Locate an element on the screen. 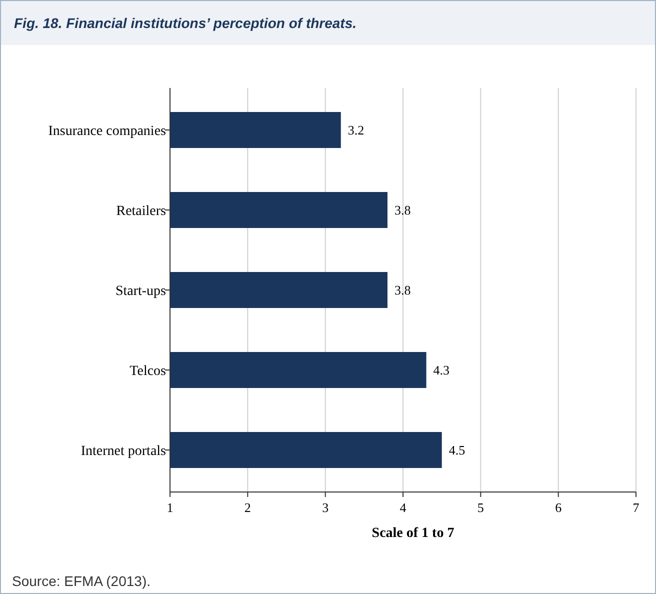 The height and width of the screenshot is (594, 656). data-label: 4.5 is located at coordinates (457, 450).